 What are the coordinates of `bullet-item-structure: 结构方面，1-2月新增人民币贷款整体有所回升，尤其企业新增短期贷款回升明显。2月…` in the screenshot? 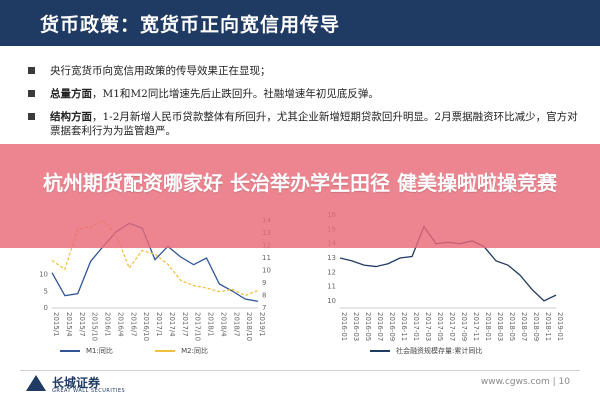 It's located at (308, 124).